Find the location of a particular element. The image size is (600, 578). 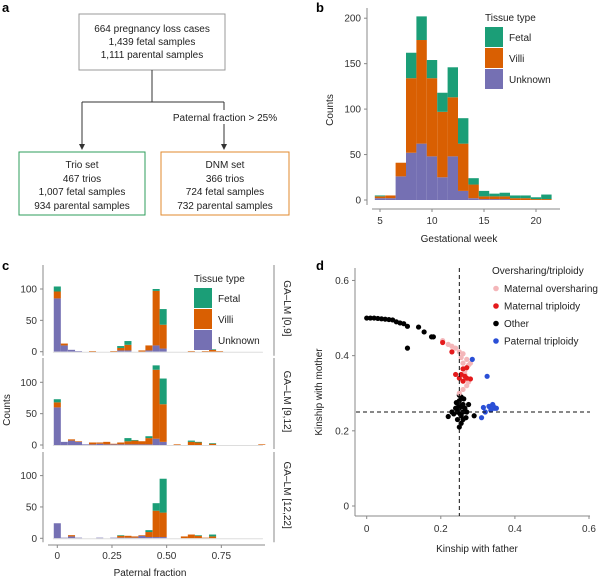

legend-label: Unknown is located at coordinates (530, 80).